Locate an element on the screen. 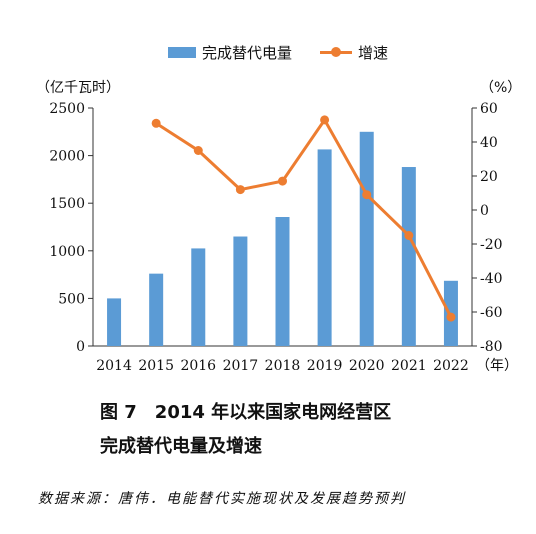  legend-bar-swatch is located at coordinates (182, 52).